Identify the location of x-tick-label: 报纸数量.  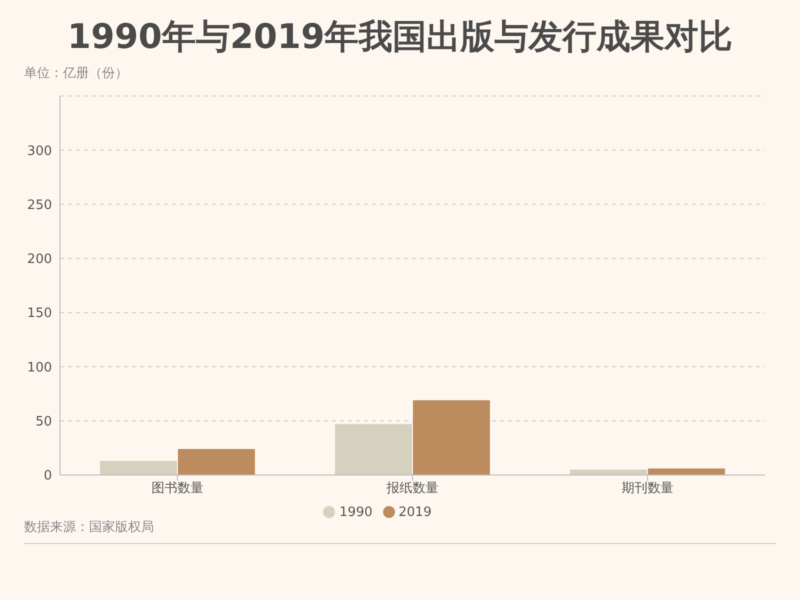
(412, 488).